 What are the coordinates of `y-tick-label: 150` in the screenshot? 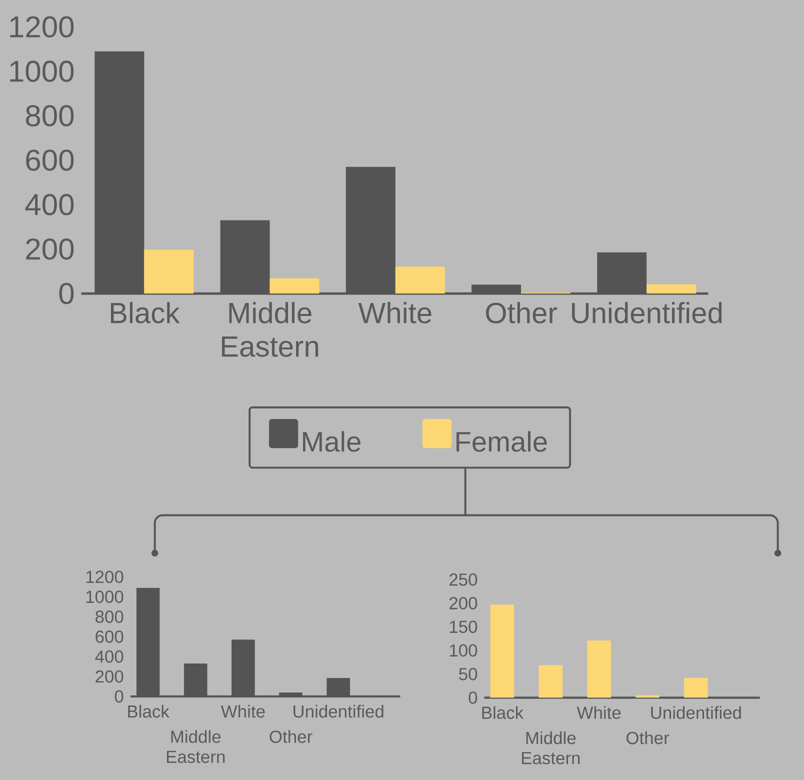 It's located at (464, 626).